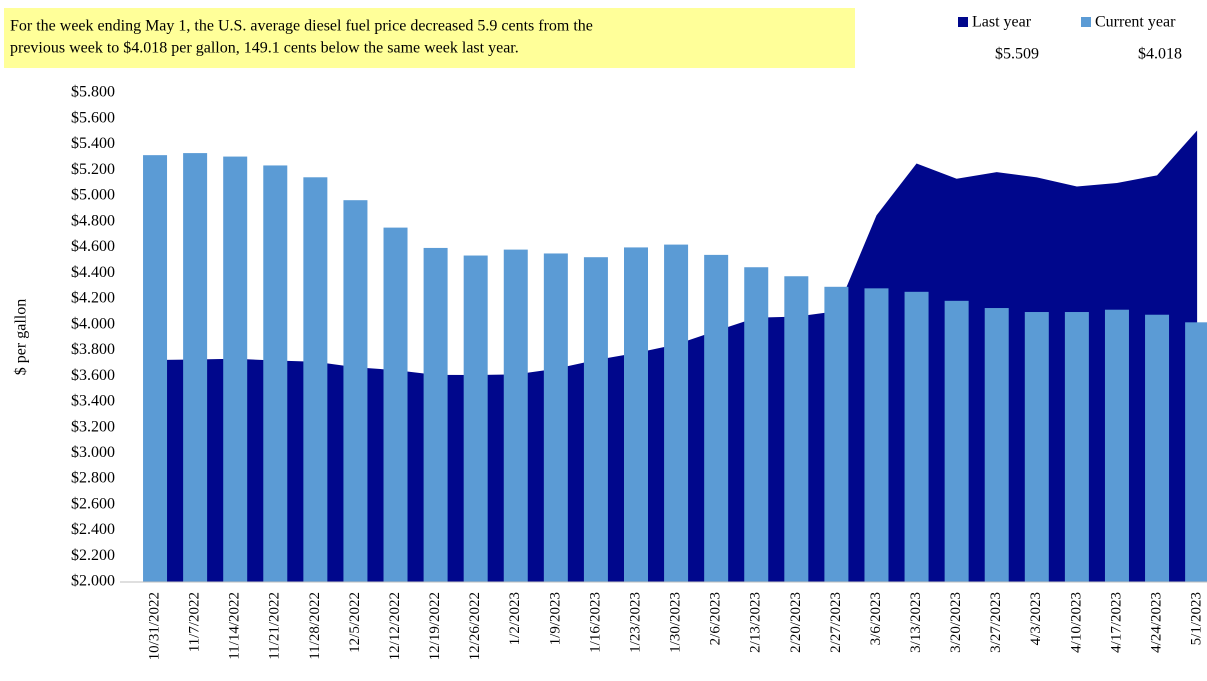 This screenshot has width=1207, height=681. I want to click on y-tick-label: $4.600, so click(93, 246).